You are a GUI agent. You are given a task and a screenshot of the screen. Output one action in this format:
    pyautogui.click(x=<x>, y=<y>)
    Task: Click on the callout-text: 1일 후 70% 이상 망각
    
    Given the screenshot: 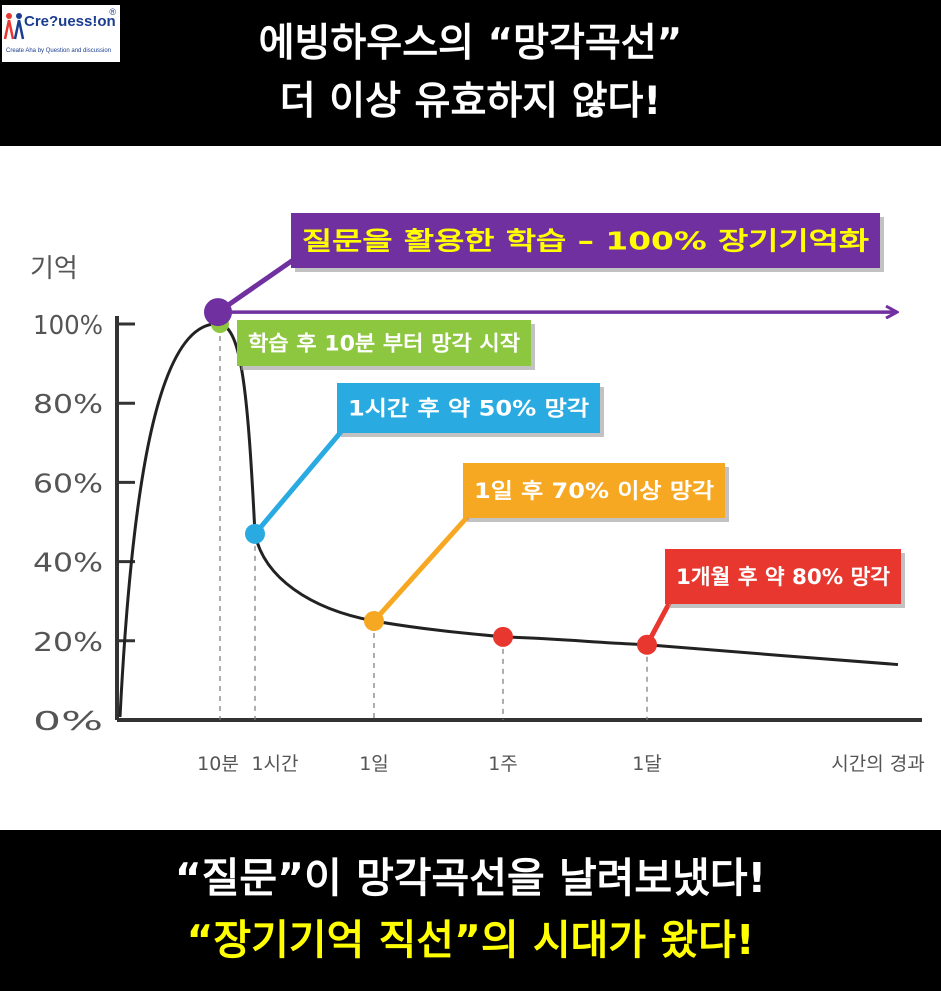 What is the action you would take?
    pyautogui.click(x=594, y=491)
    